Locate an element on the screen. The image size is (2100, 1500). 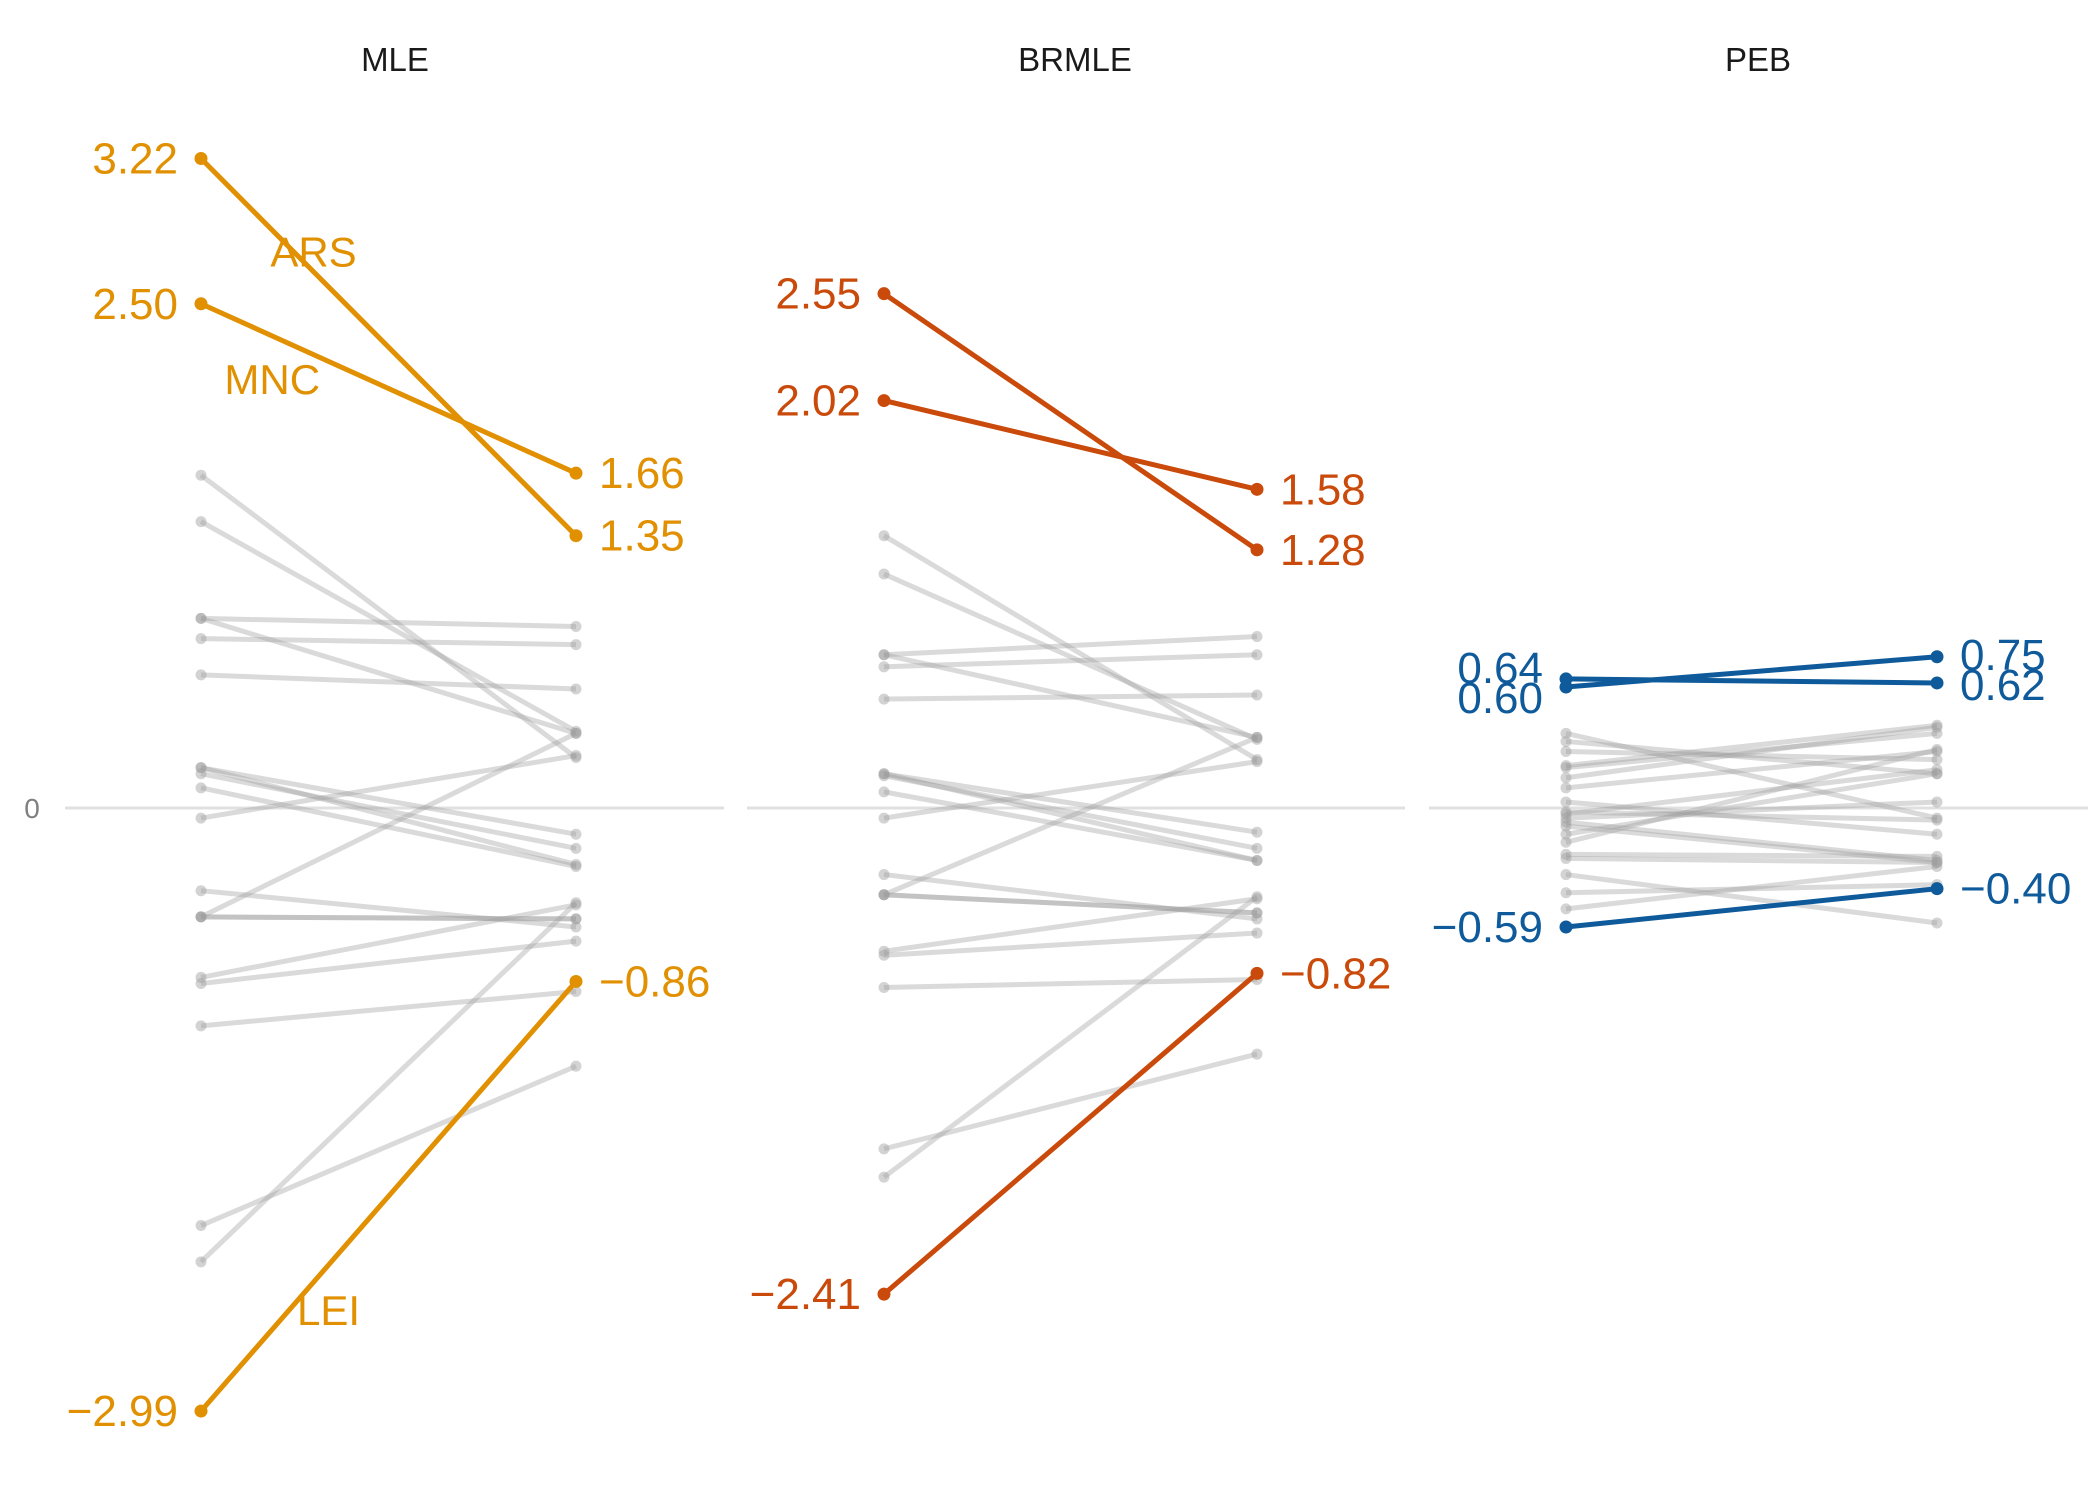
value-label-start-2-0: 0.64 is located at coordinates (1500, 668).